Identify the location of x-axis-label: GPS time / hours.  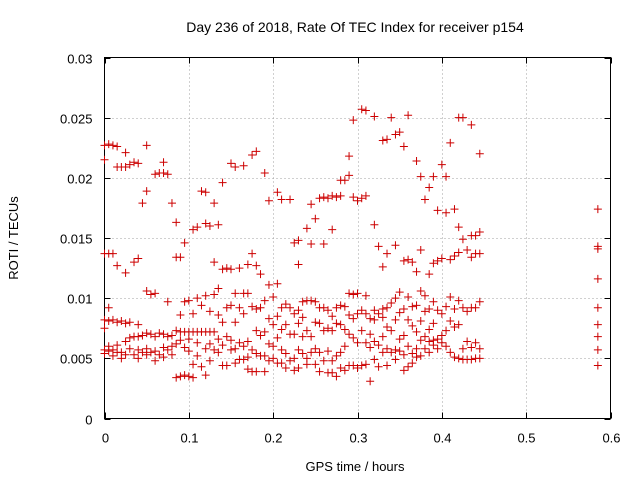
(355, 466).